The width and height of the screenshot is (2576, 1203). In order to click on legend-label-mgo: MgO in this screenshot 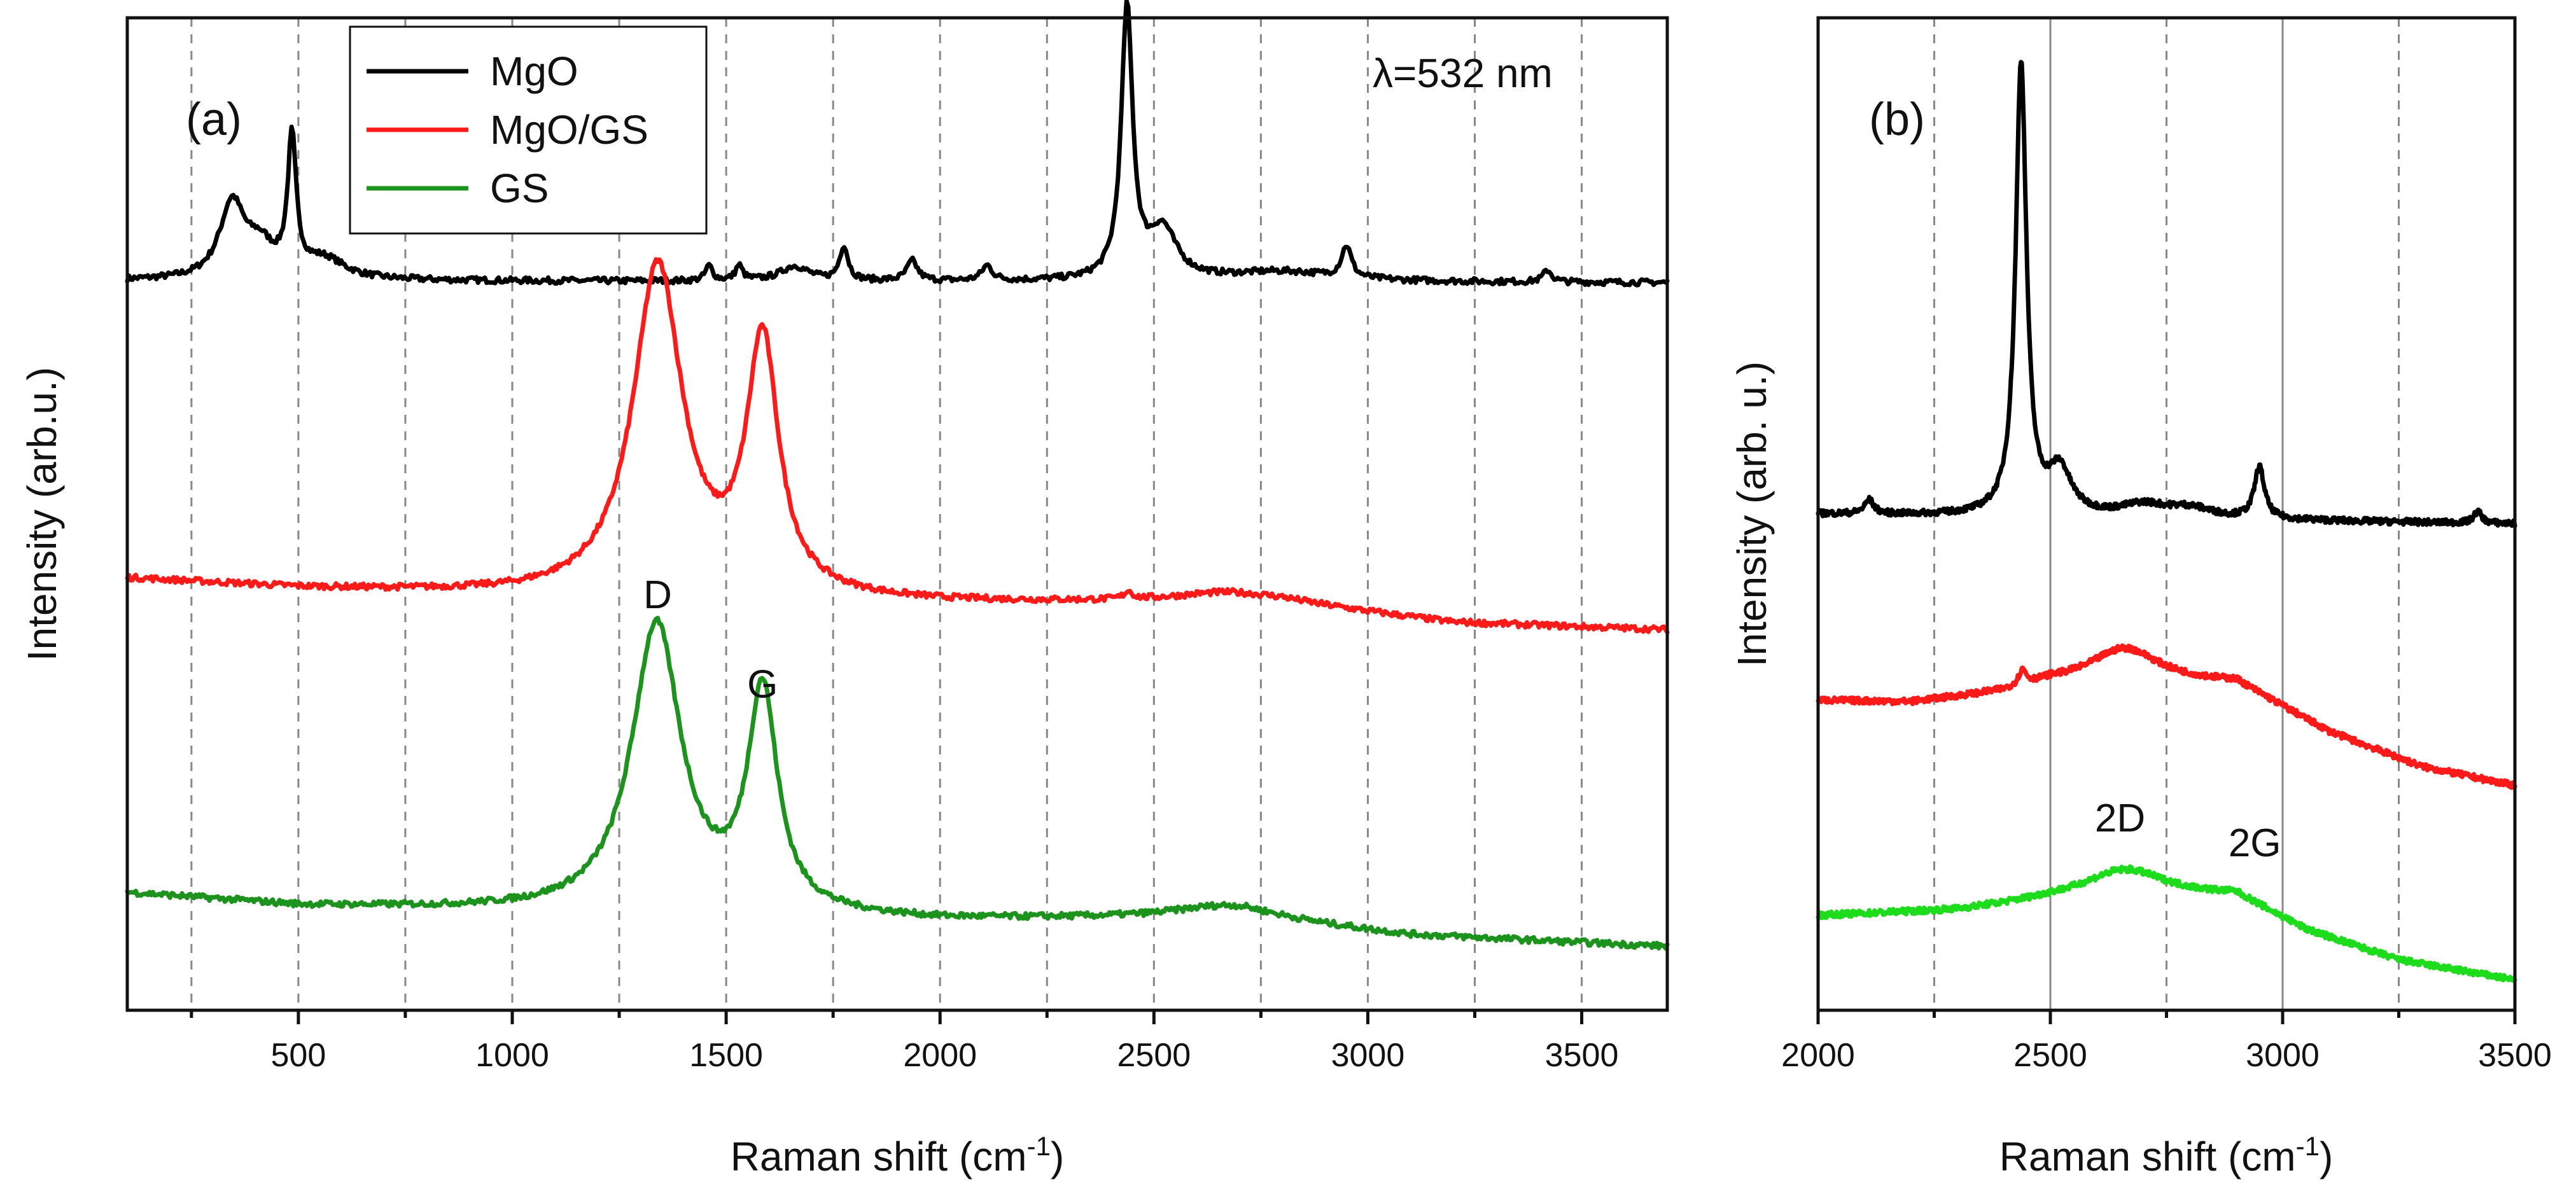, I will do `click(534, 71)`.